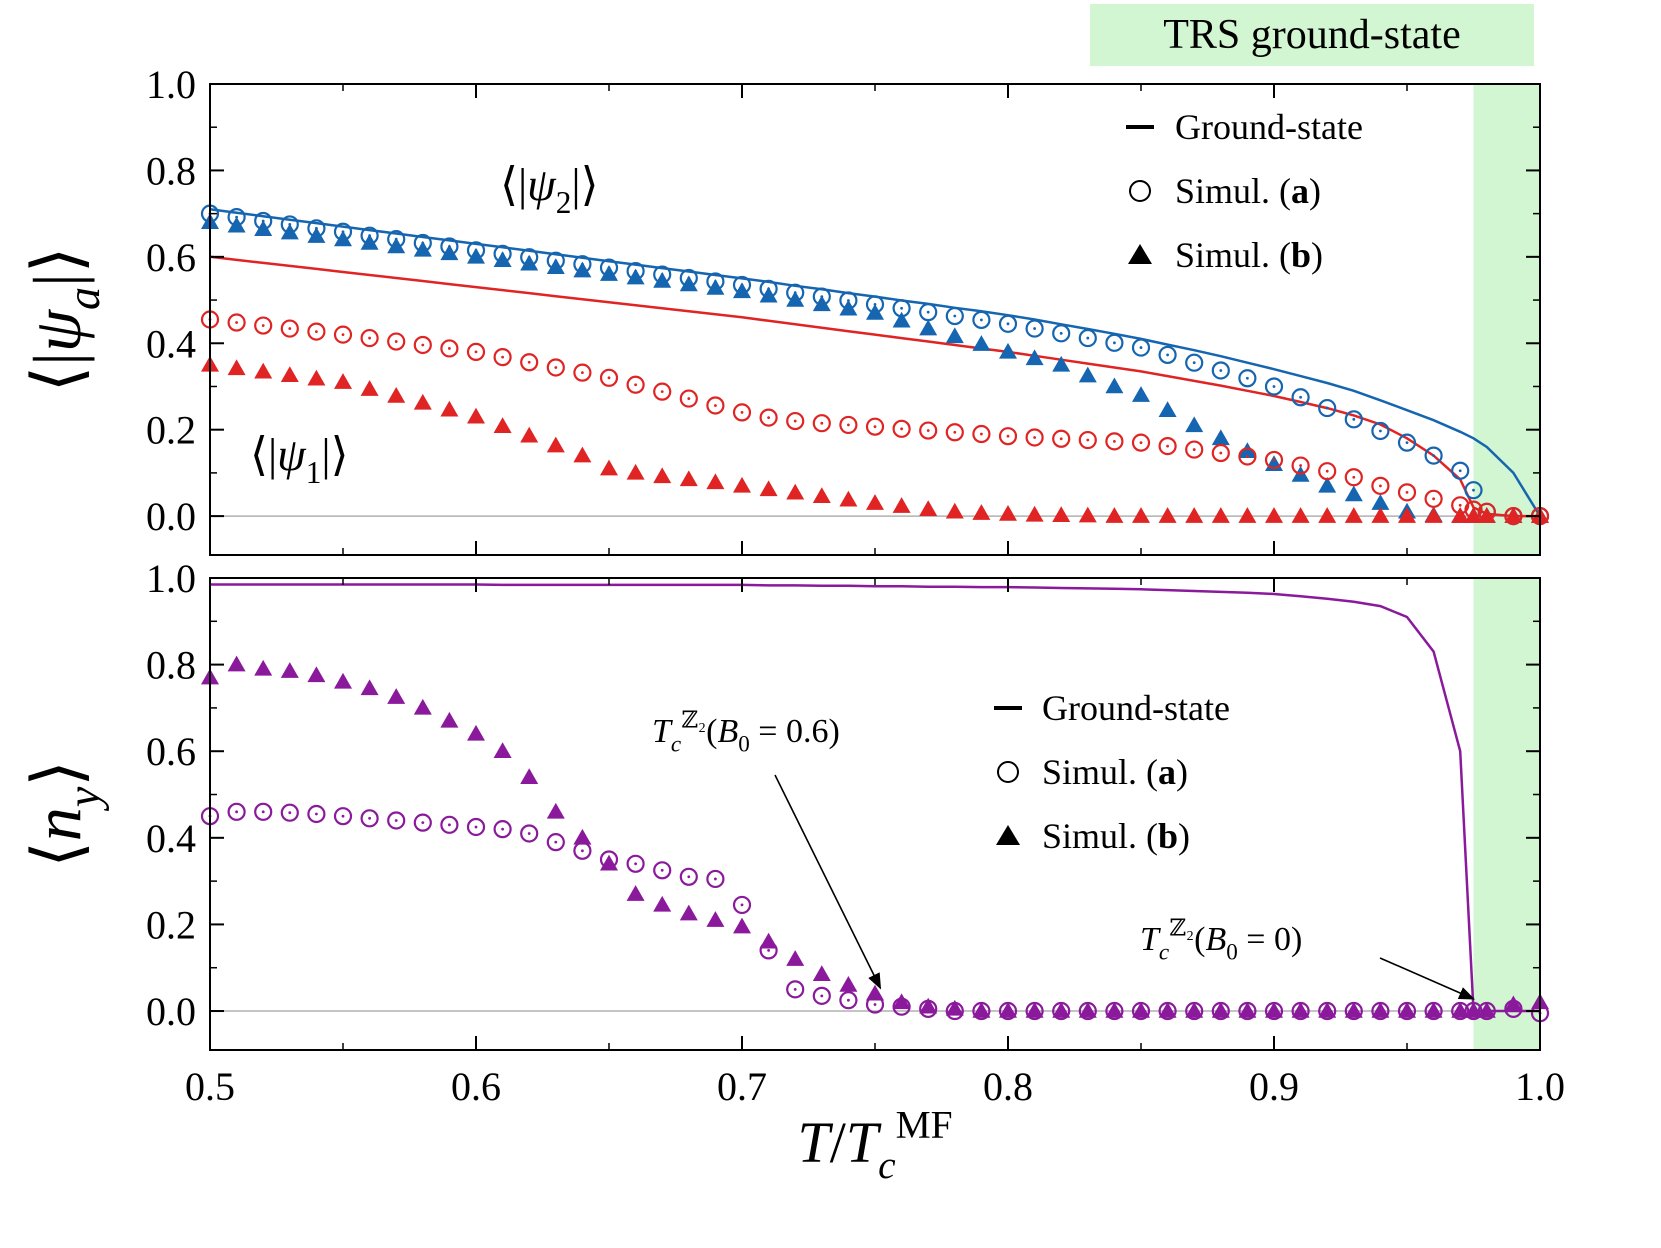 The image size is (1661, 1248). What do you see at coordinates (795, 731) in the screenshot?
I see `annotation-part: = 0.6)` at bounding box center [795, 731].